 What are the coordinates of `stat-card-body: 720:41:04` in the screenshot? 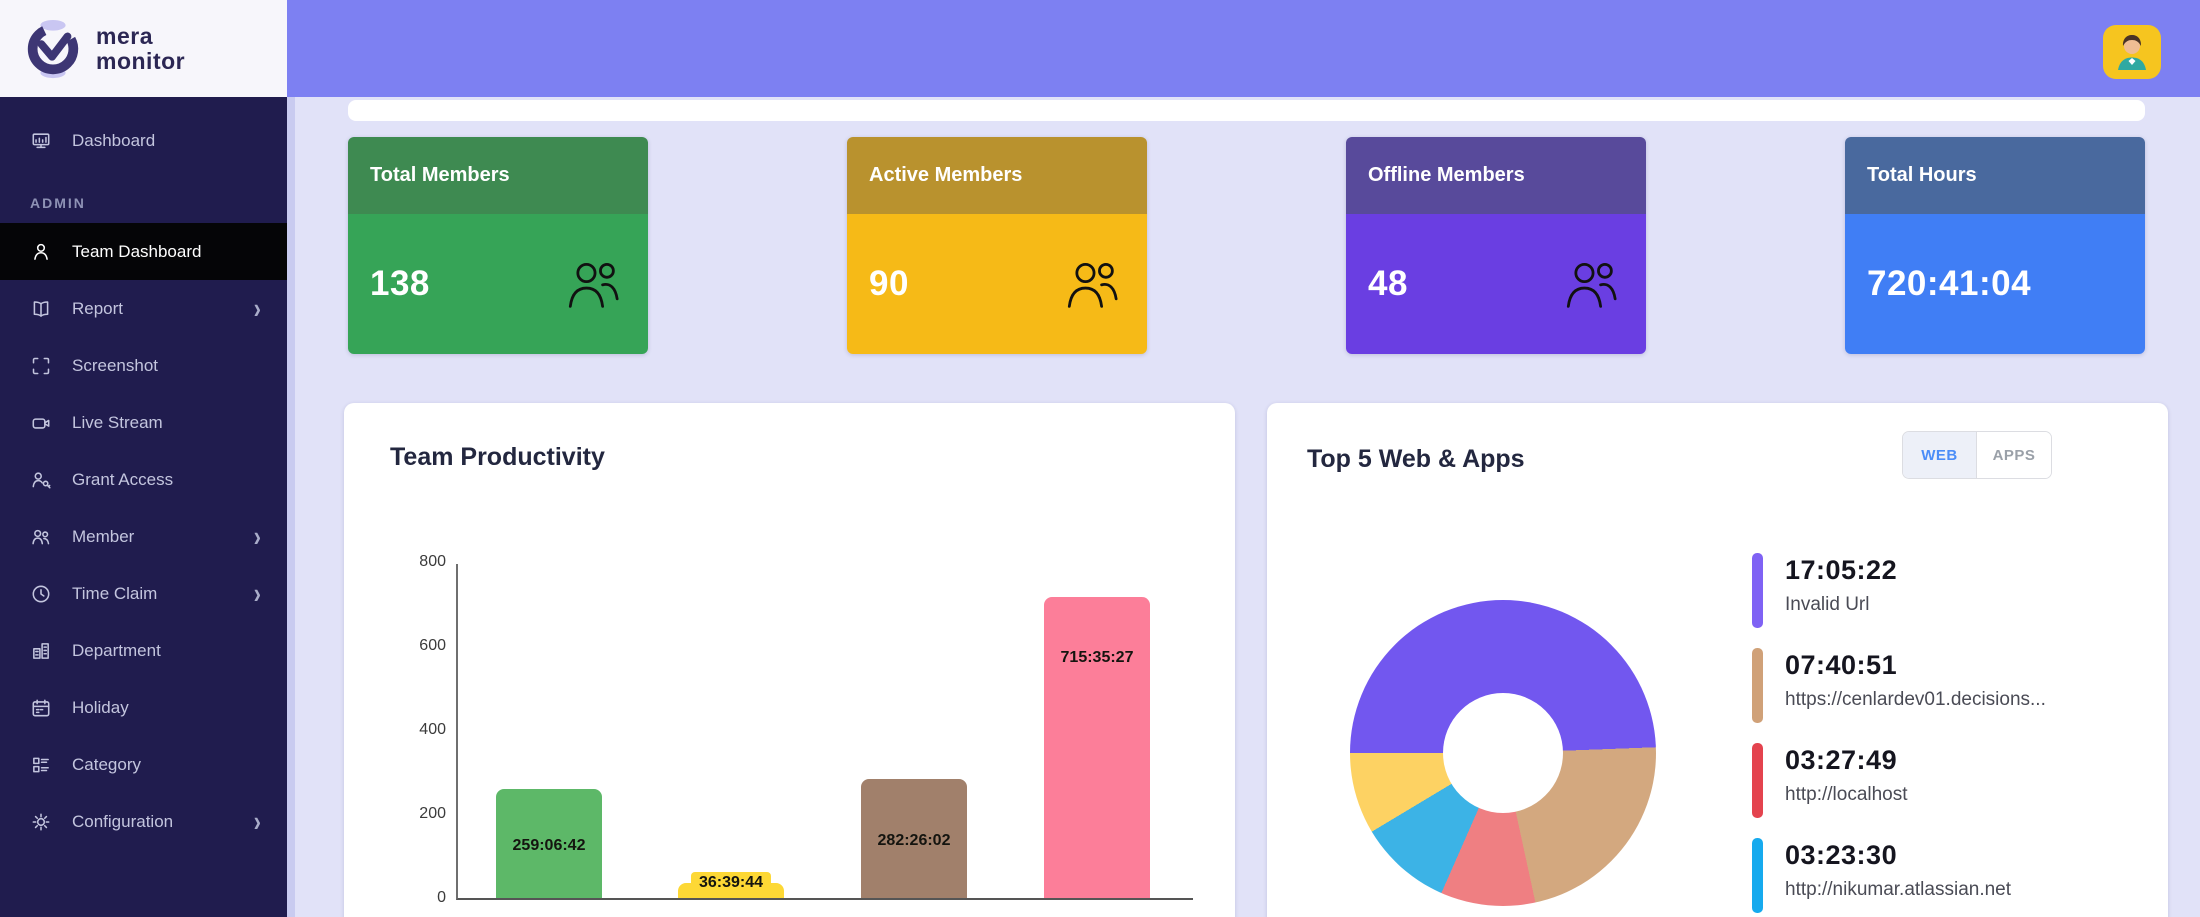 It's located at (1995, 284).